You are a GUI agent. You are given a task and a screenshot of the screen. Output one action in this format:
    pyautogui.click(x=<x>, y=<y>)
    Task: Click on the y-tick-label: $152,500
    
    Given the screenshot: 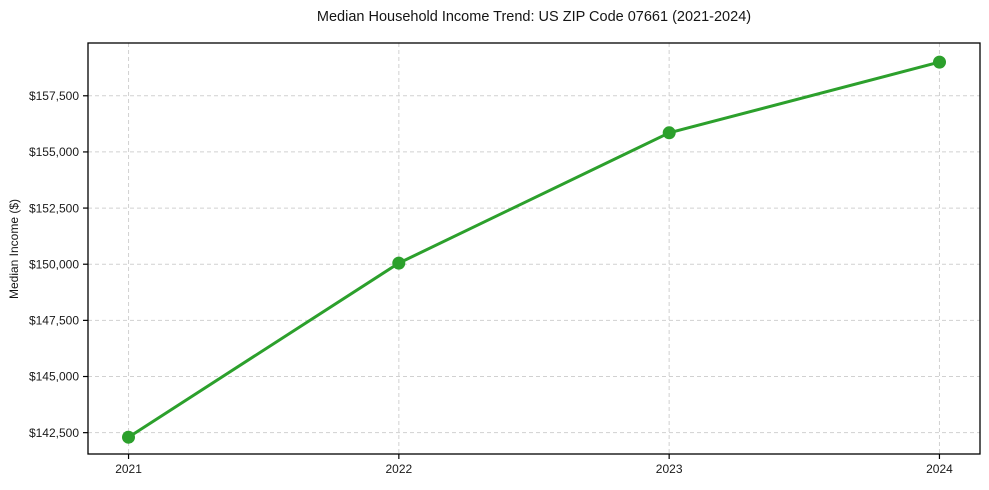 What is the action you would take?
    pyautogui.click(x=54, y=208)
    